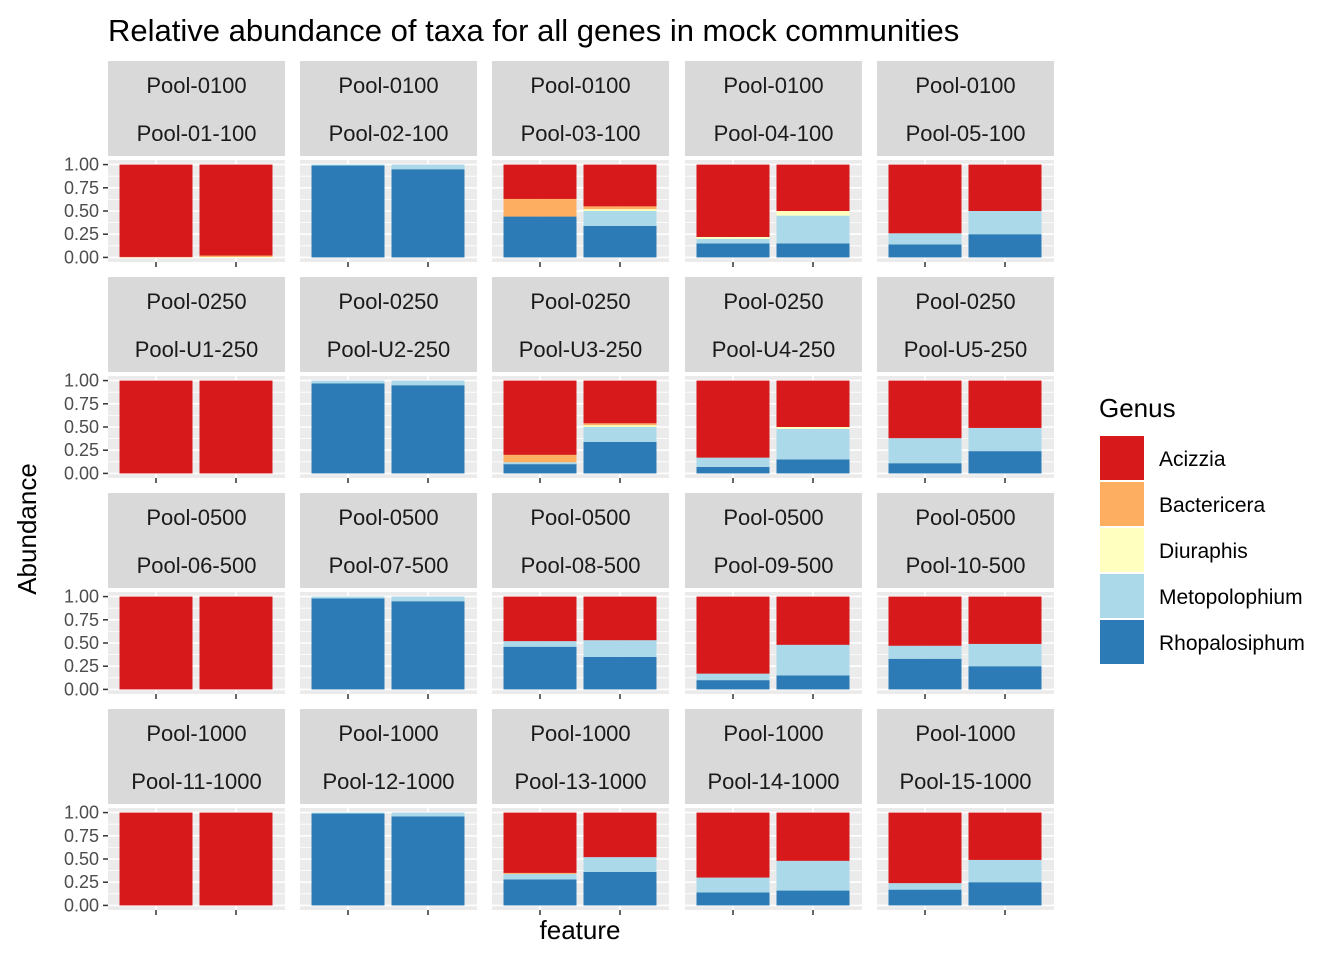 This screenshot has width=1344, height=960. Describe the element at coordinates (773, 781) in the screenshot. I see `facet-col-label: Pool-14-1000` at that location.